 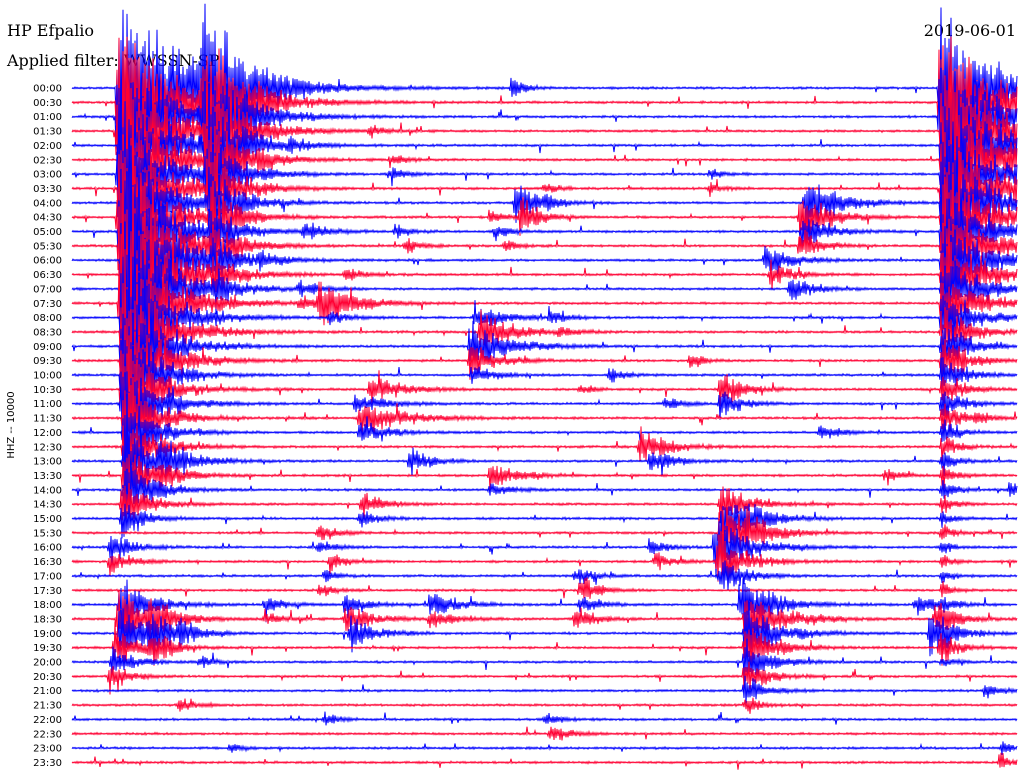 I want to click on time-tick-label: 21:00, so click(x=47, y=691).